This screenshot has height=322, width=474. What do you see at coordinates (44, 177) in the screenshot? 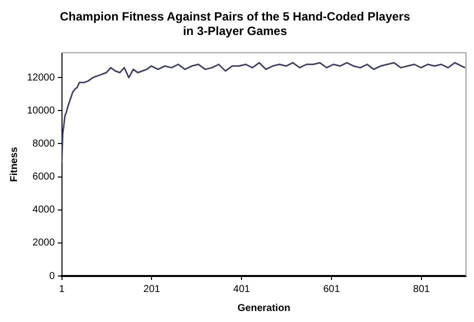
I see `y-tick-label: 6000` at bounding box center [44, 177].